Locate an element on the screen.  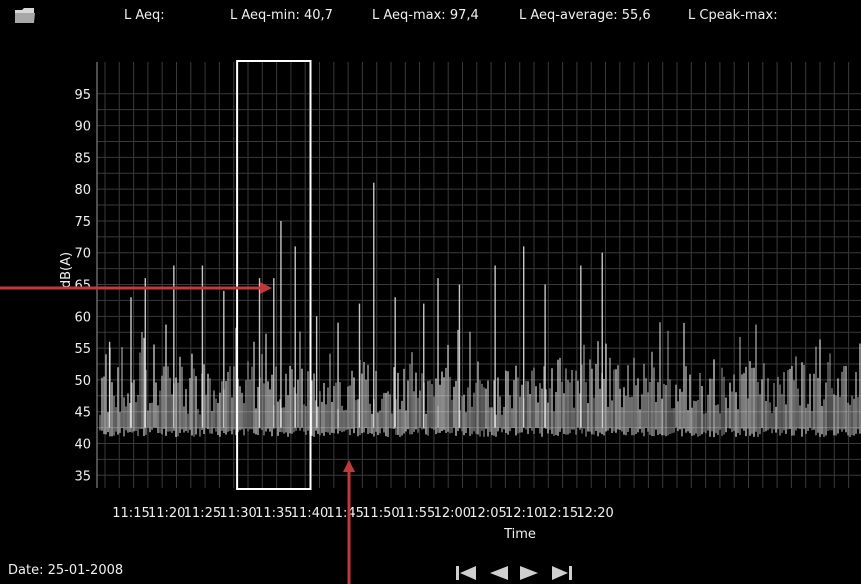
vertical-arrowhead is located at coordinates (349, 466).